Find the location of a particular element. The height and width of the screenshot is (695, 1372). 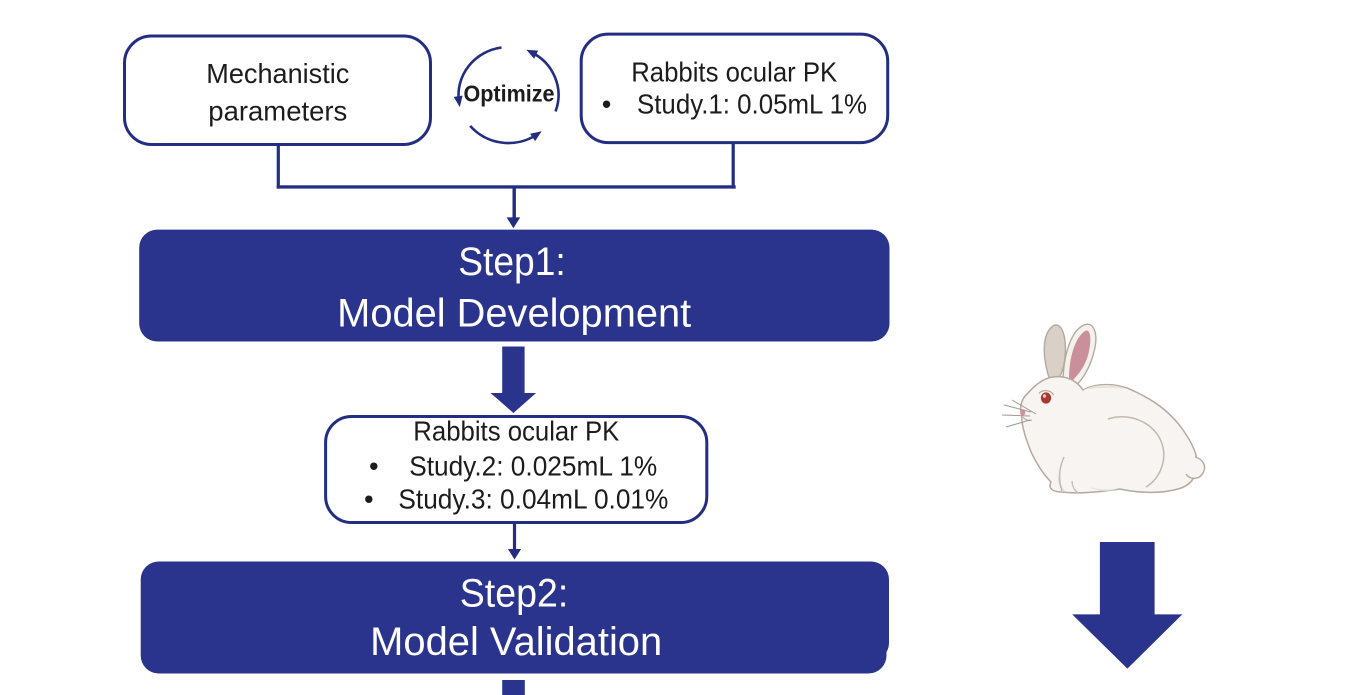

svg-text: Model Validation is located at coordinates (516, 642).